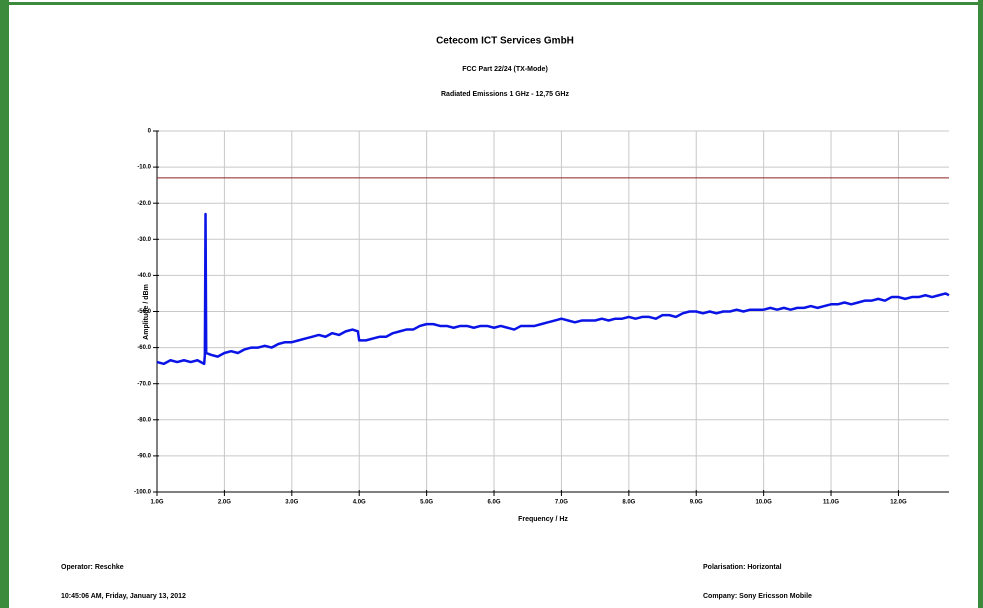 The height and width of the screenshot is (608, 983). Describe the element at coordinates (4, 304) in the screenshot. I see `frame-left` at that location.